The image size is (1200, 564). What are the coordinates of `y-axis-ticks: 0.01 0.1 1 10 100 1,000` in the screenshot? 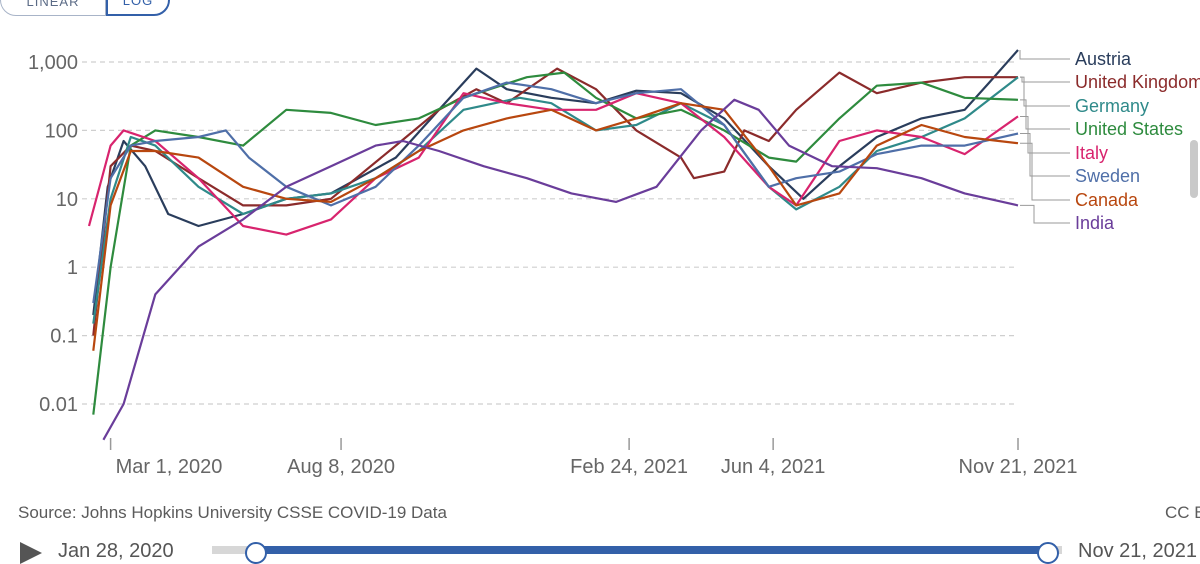 It's located at (53, 234).